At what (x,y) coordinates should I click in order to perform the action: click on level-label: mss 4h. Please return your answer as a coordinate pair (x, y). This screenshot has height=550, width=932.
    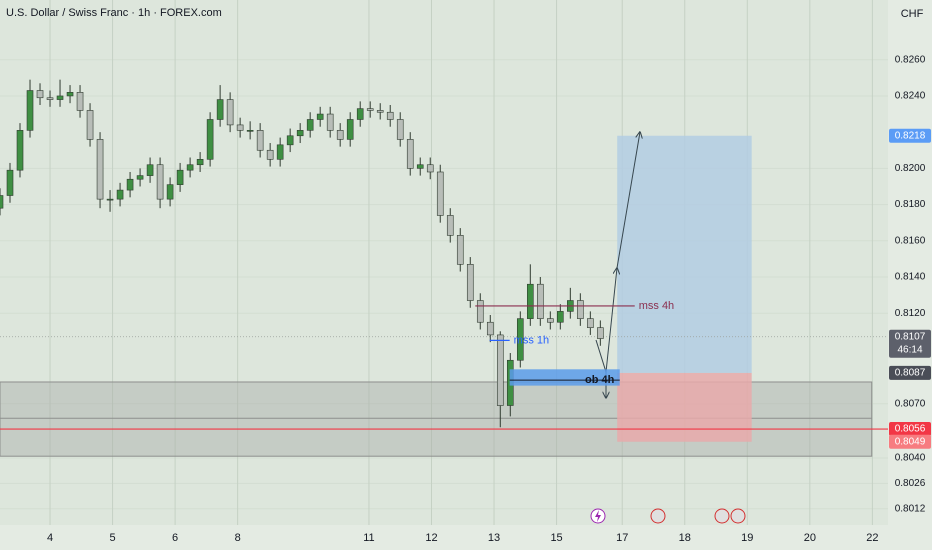
    Looking at the image, I should click on (656, 306).